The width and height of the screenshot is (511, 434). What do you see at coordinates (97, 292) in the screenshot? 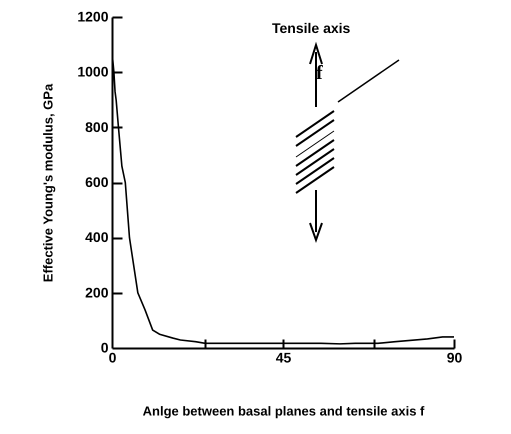
I see `y-tick-label: 200` at bounding box center [97, 292].